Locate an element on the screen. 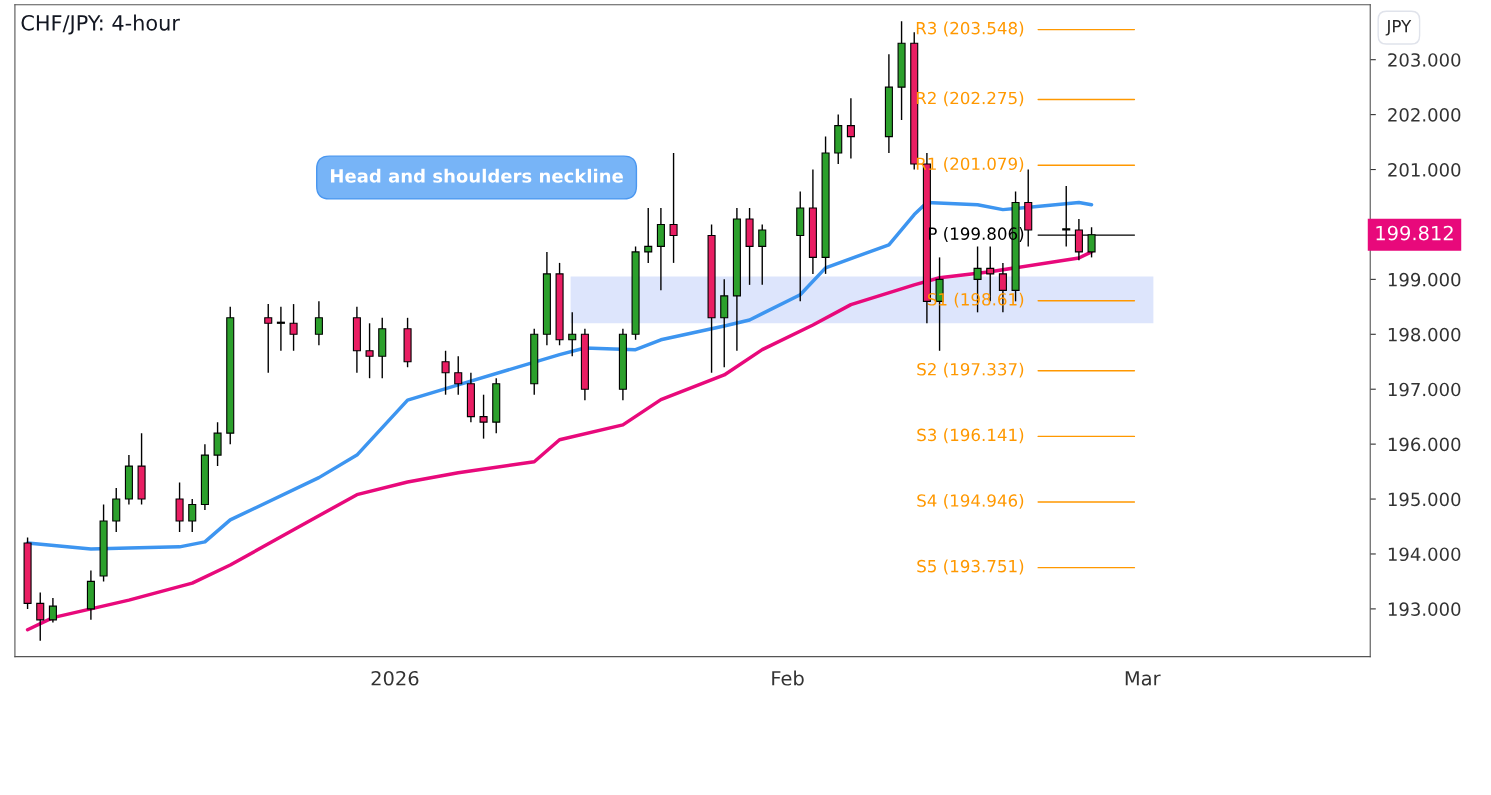 This screenshot has height=795, width=1491. x-tick-label: Mar is located at coordinates (1143, 678).